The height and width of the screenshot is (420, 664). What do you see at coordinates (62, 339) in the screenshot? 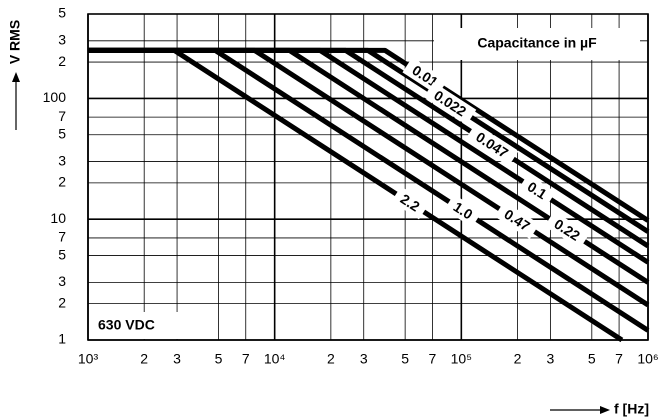
I see `y-tick-label: 1` at bounding box center [62, 339].